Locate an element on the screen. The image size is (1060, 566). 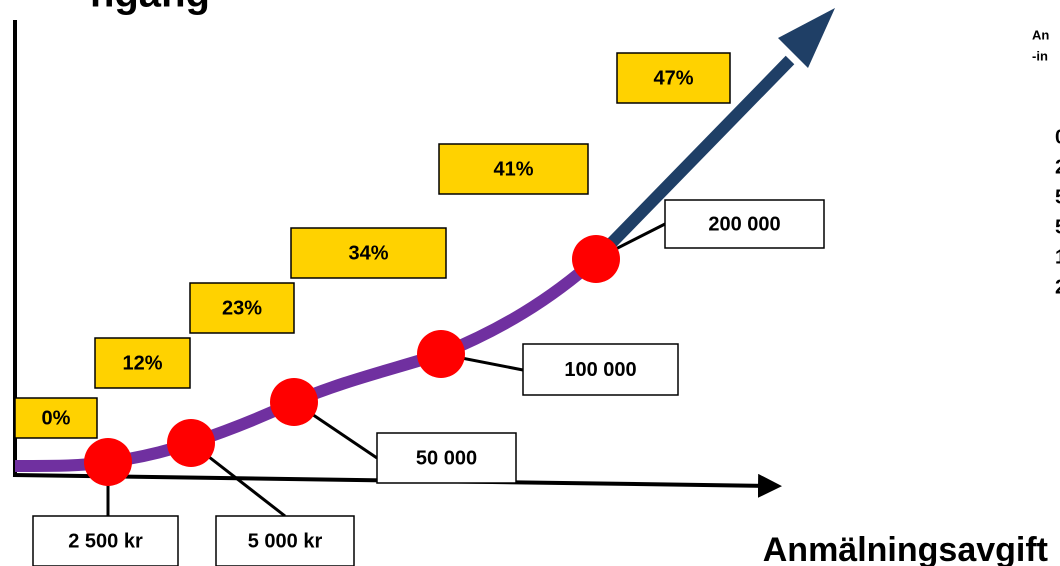
side-note: An is located at coordinates (1040, 34).